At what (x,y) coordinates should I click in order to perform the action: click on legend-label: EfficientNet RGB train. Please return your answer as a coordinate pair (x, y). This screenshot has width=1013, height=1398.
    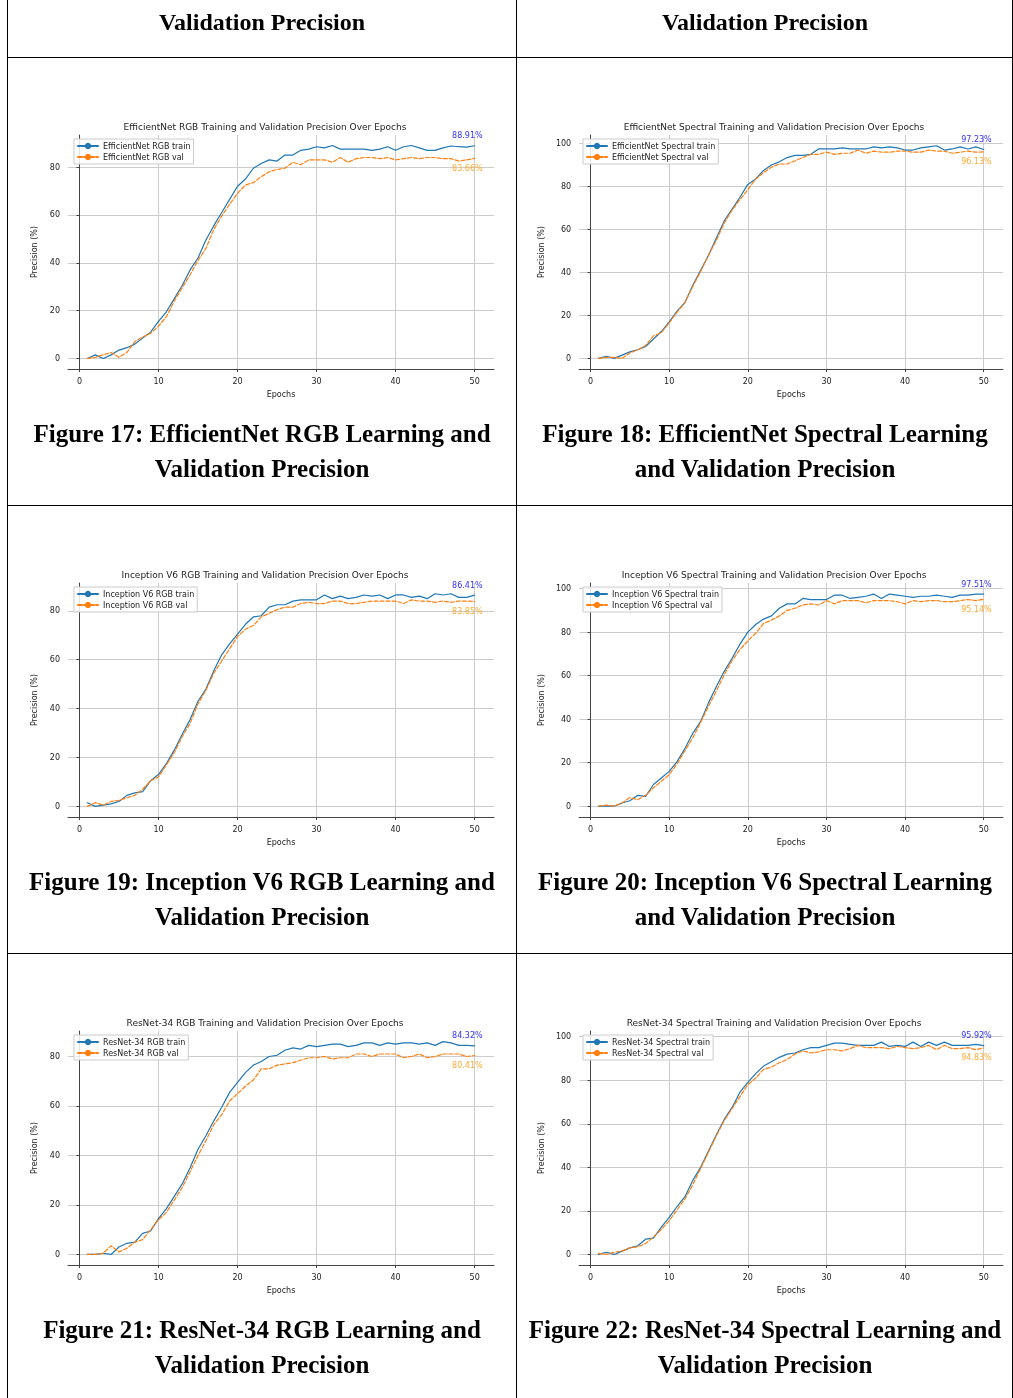
    Looking at the image, I should click on (147, 146).